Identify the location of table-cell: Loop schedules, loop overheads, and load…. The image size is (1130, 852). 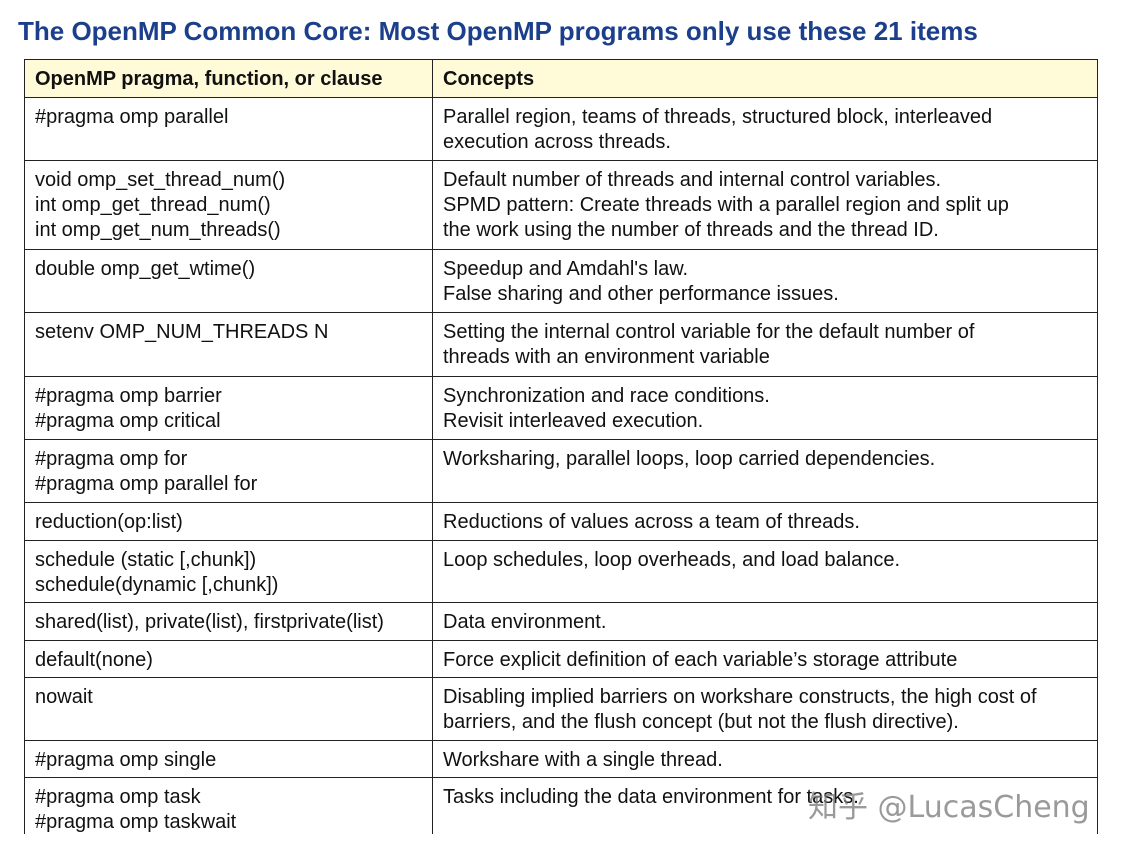
(765, 571).